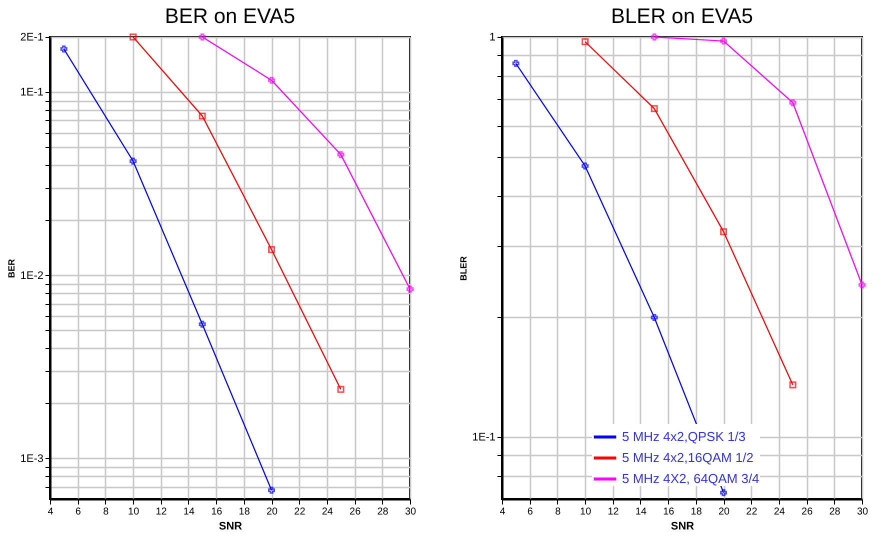 Image resolution: width=893 pixels, height=552 pixels. I want to click on legend-label: 5 MHz 4x2,QPSK 1/3, so click(684, 436).